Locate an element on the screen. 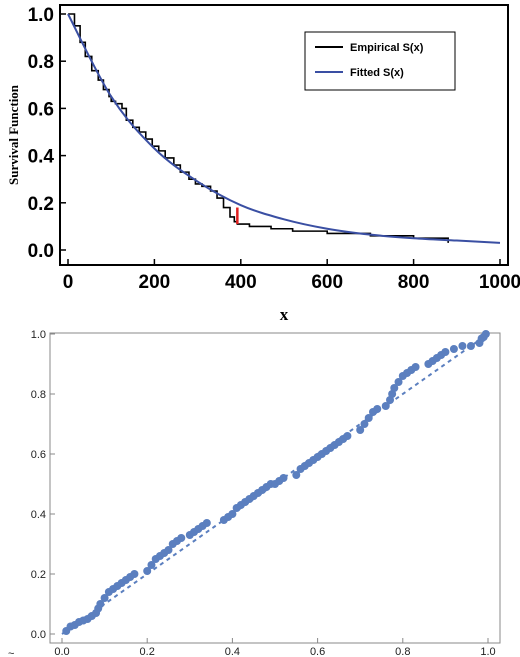 The height and width of the screenshot is (657, 520). survival-y-tick-label: 0.0 is located at coordinates (41, 251).